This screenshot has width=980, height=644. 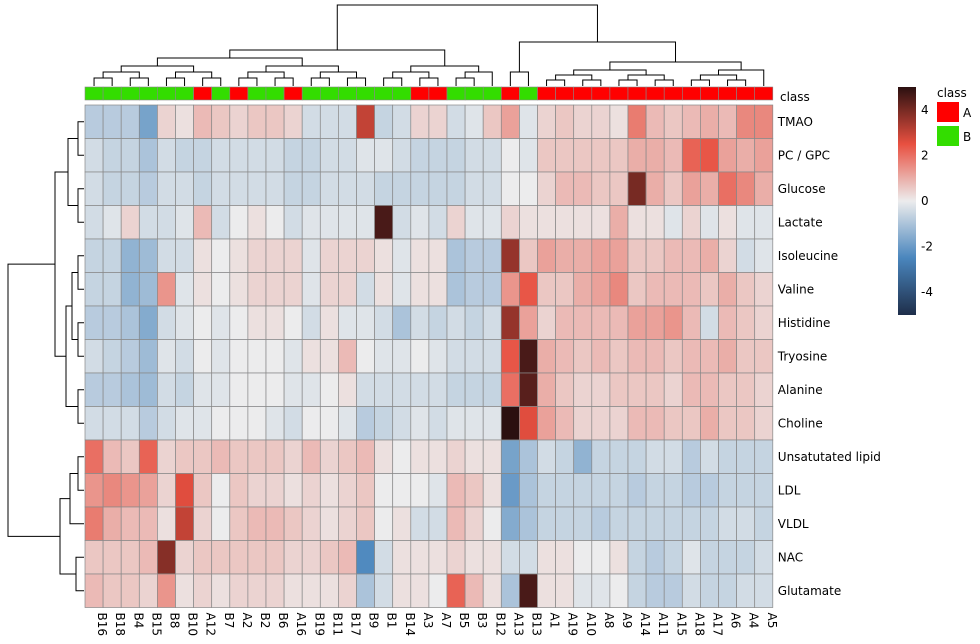 I want to click on class-legend: class AB, so click(x=954, y=116).